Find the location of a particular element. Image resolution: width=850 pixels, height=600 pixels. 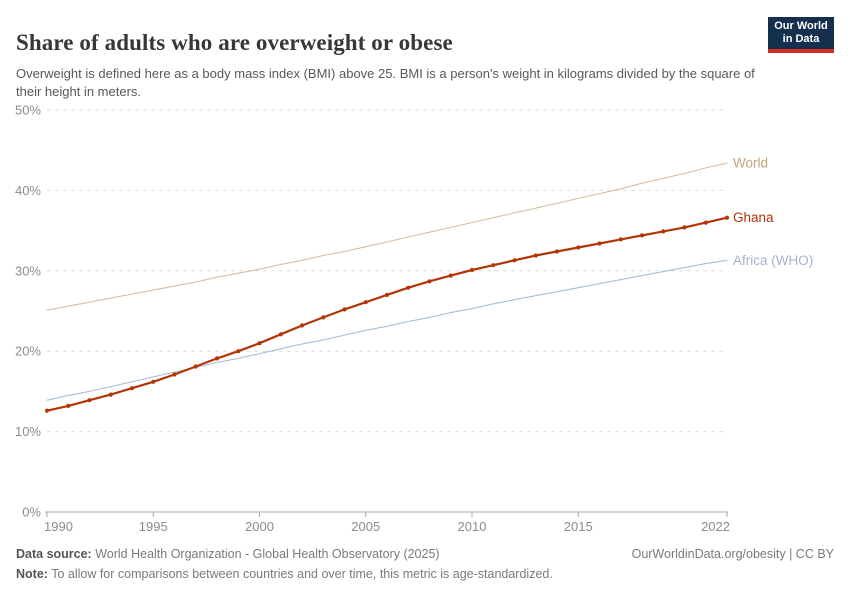

y-tick-label-0%: 0% is located at coordinates (31, 512).